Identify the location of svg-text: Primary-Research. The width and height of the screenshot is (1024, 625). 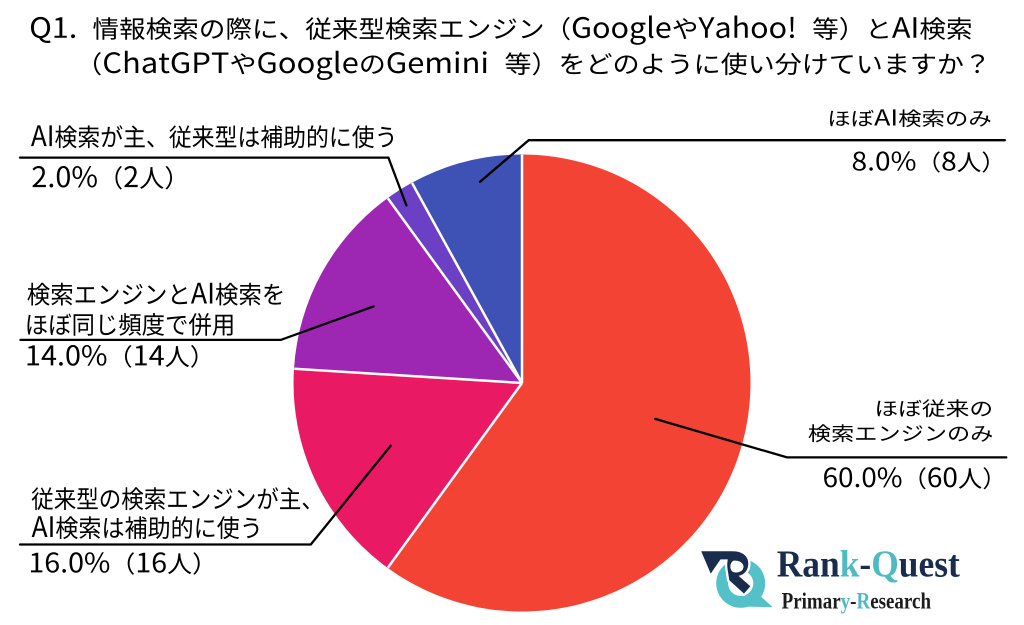
(857, 601).